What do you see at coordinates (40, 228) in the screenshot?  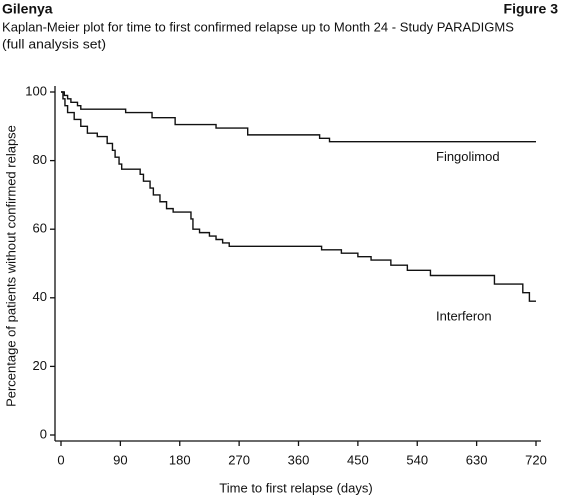 I see `y-tick-label: 60` at bounding box center [40, 228].